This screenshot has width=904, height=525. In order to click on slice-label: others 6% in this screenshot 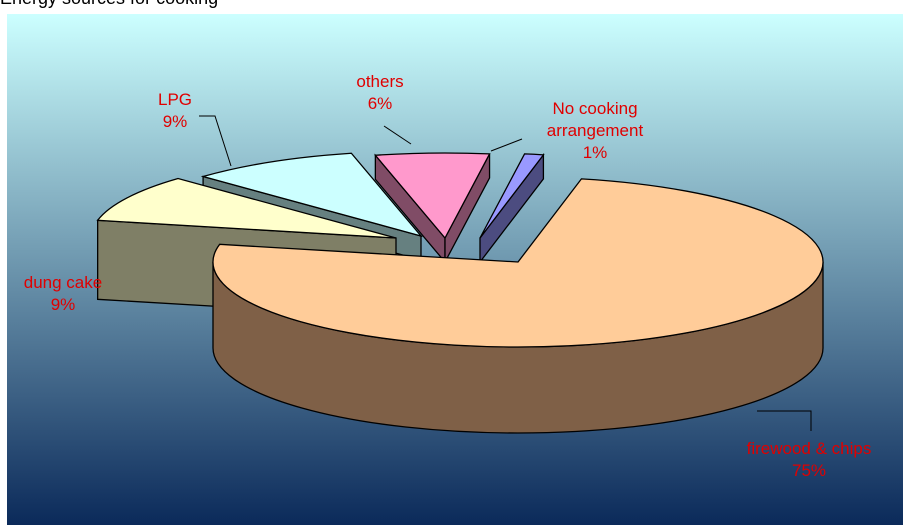, I will do `click(379, 92)`.